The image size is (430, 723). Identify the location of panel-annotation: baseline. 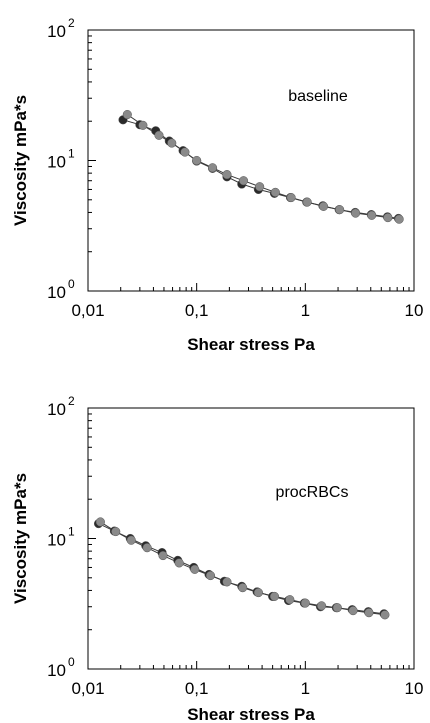
(318, 96).